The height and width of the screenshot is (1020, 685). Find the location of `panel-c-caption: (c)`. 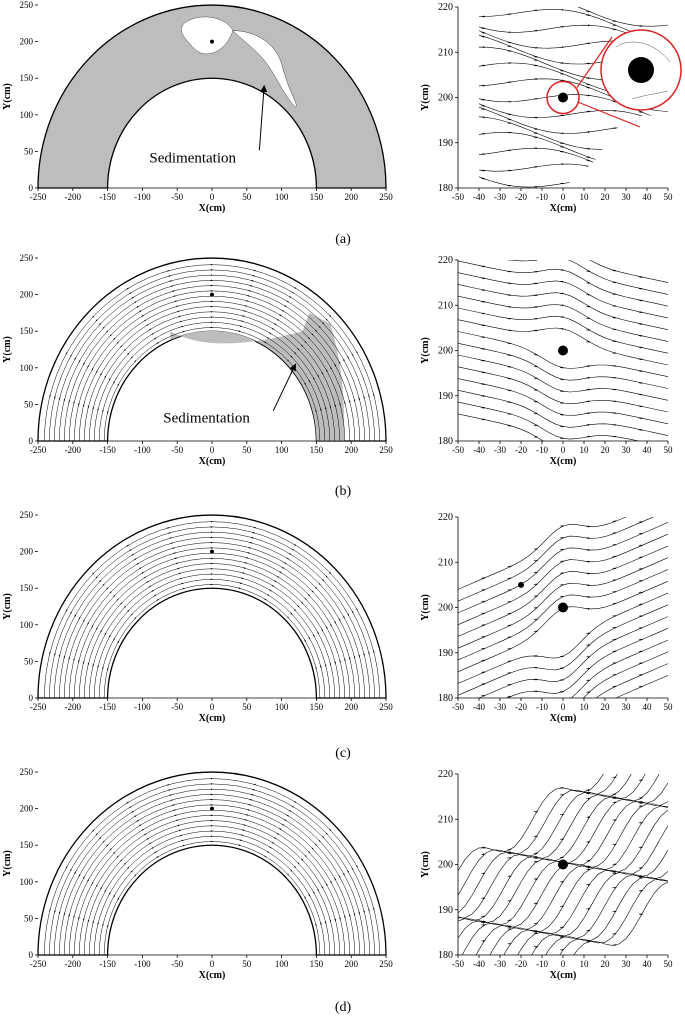

panel-c-caption: (c) is located at coordinates (343, 753).